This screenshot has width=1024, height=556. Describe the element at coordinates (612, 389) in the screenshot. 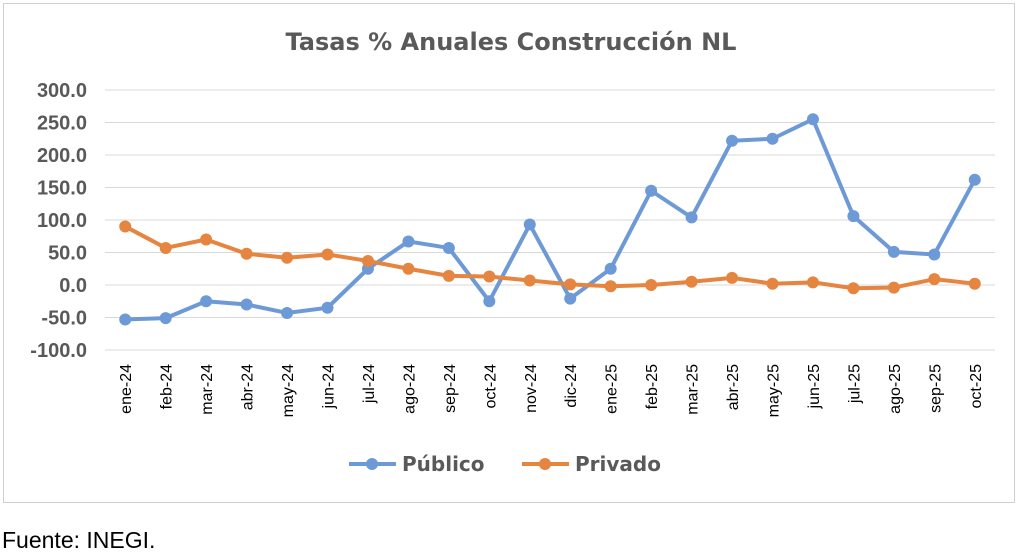

I see `x-tick-label: ene-25` at that location.